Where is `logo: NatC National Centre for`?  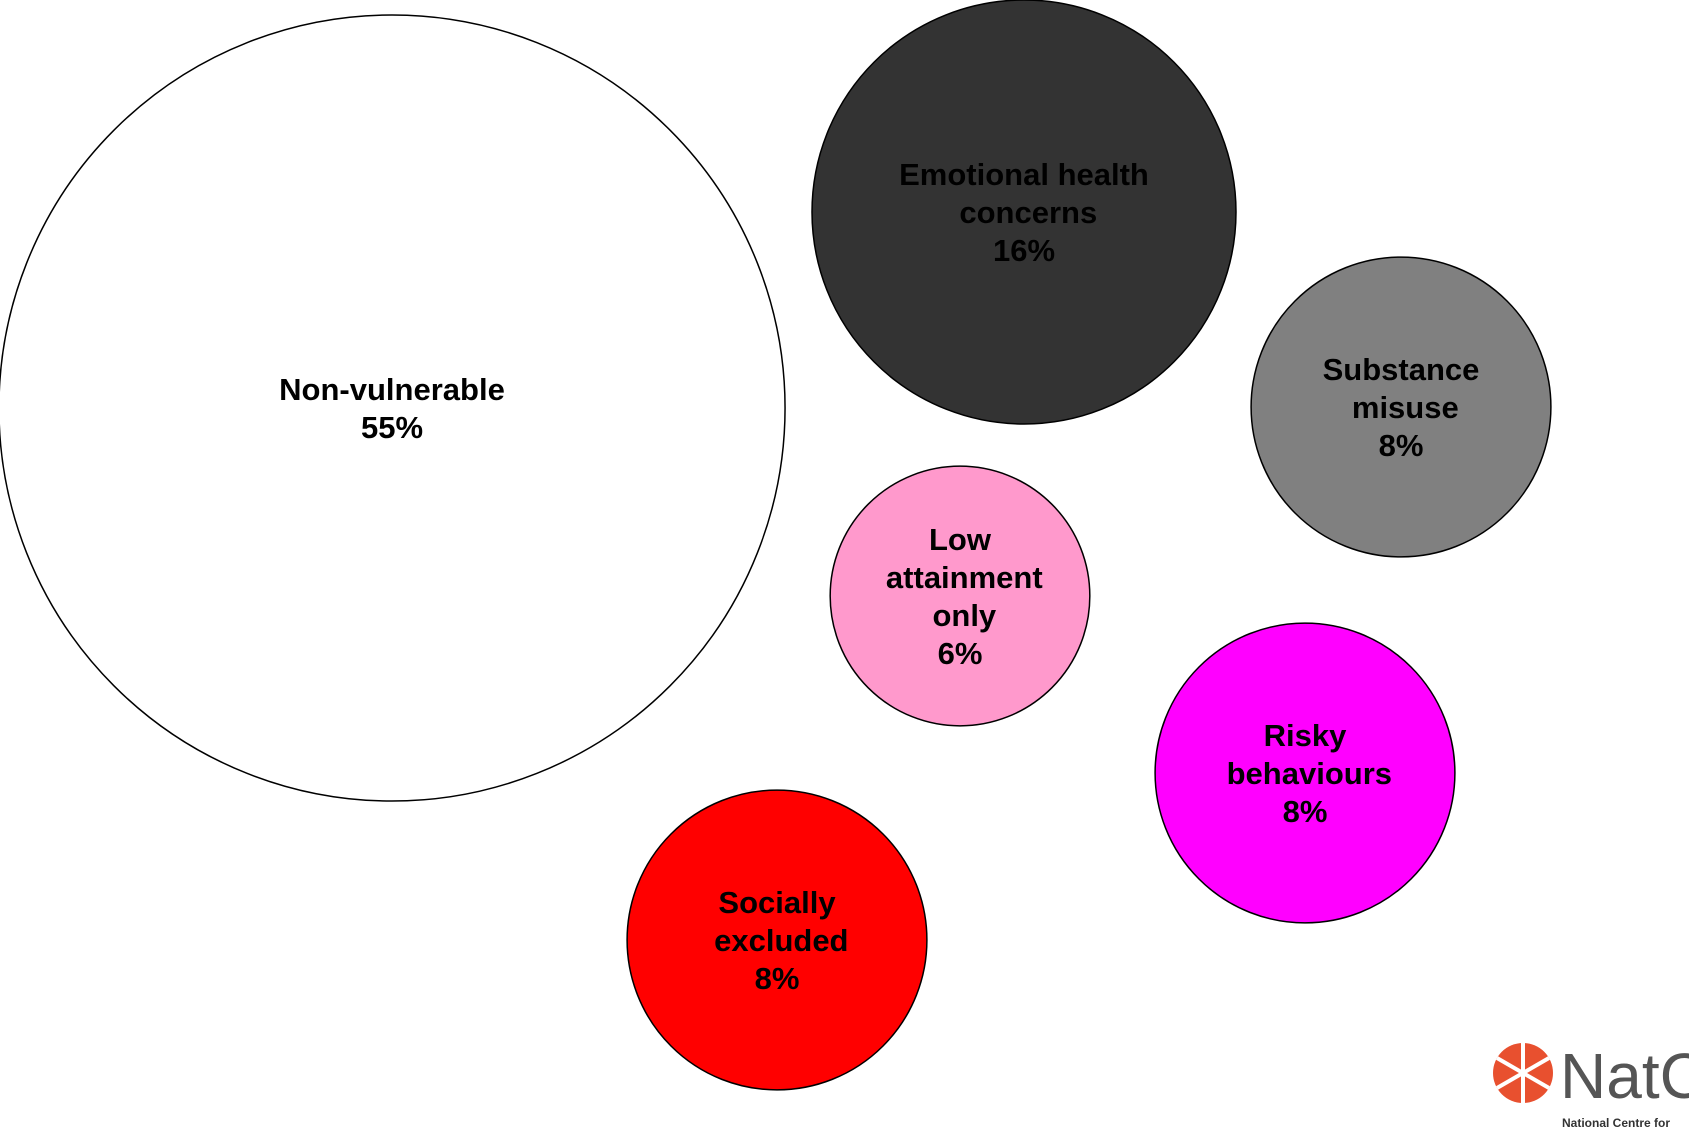 logo: NatC National Centre for is located at coordinates (1591, 1085).